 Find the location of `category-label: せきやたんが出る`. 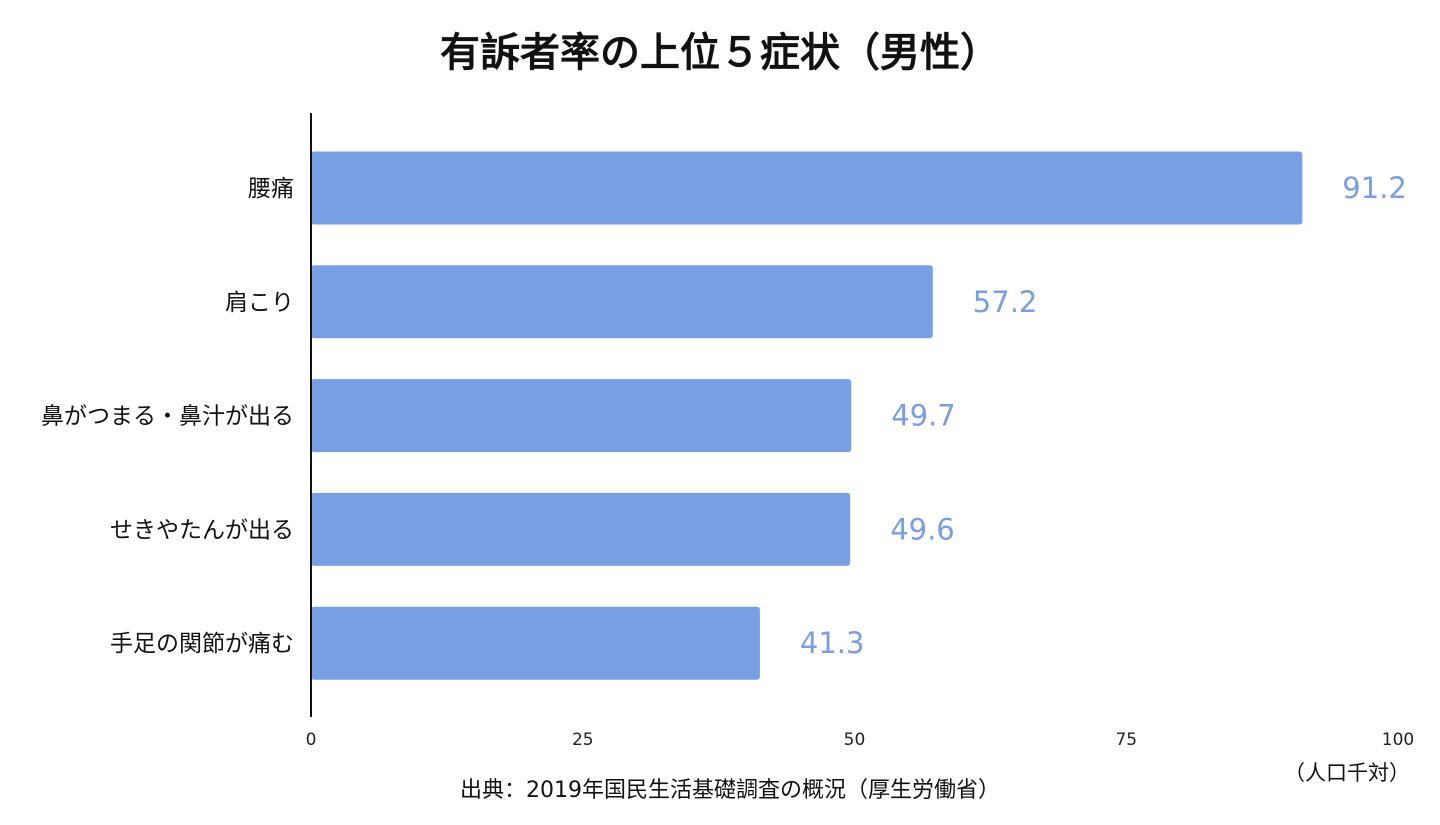

category-label: せきやたんが出る is located at coordinates (202, 530).